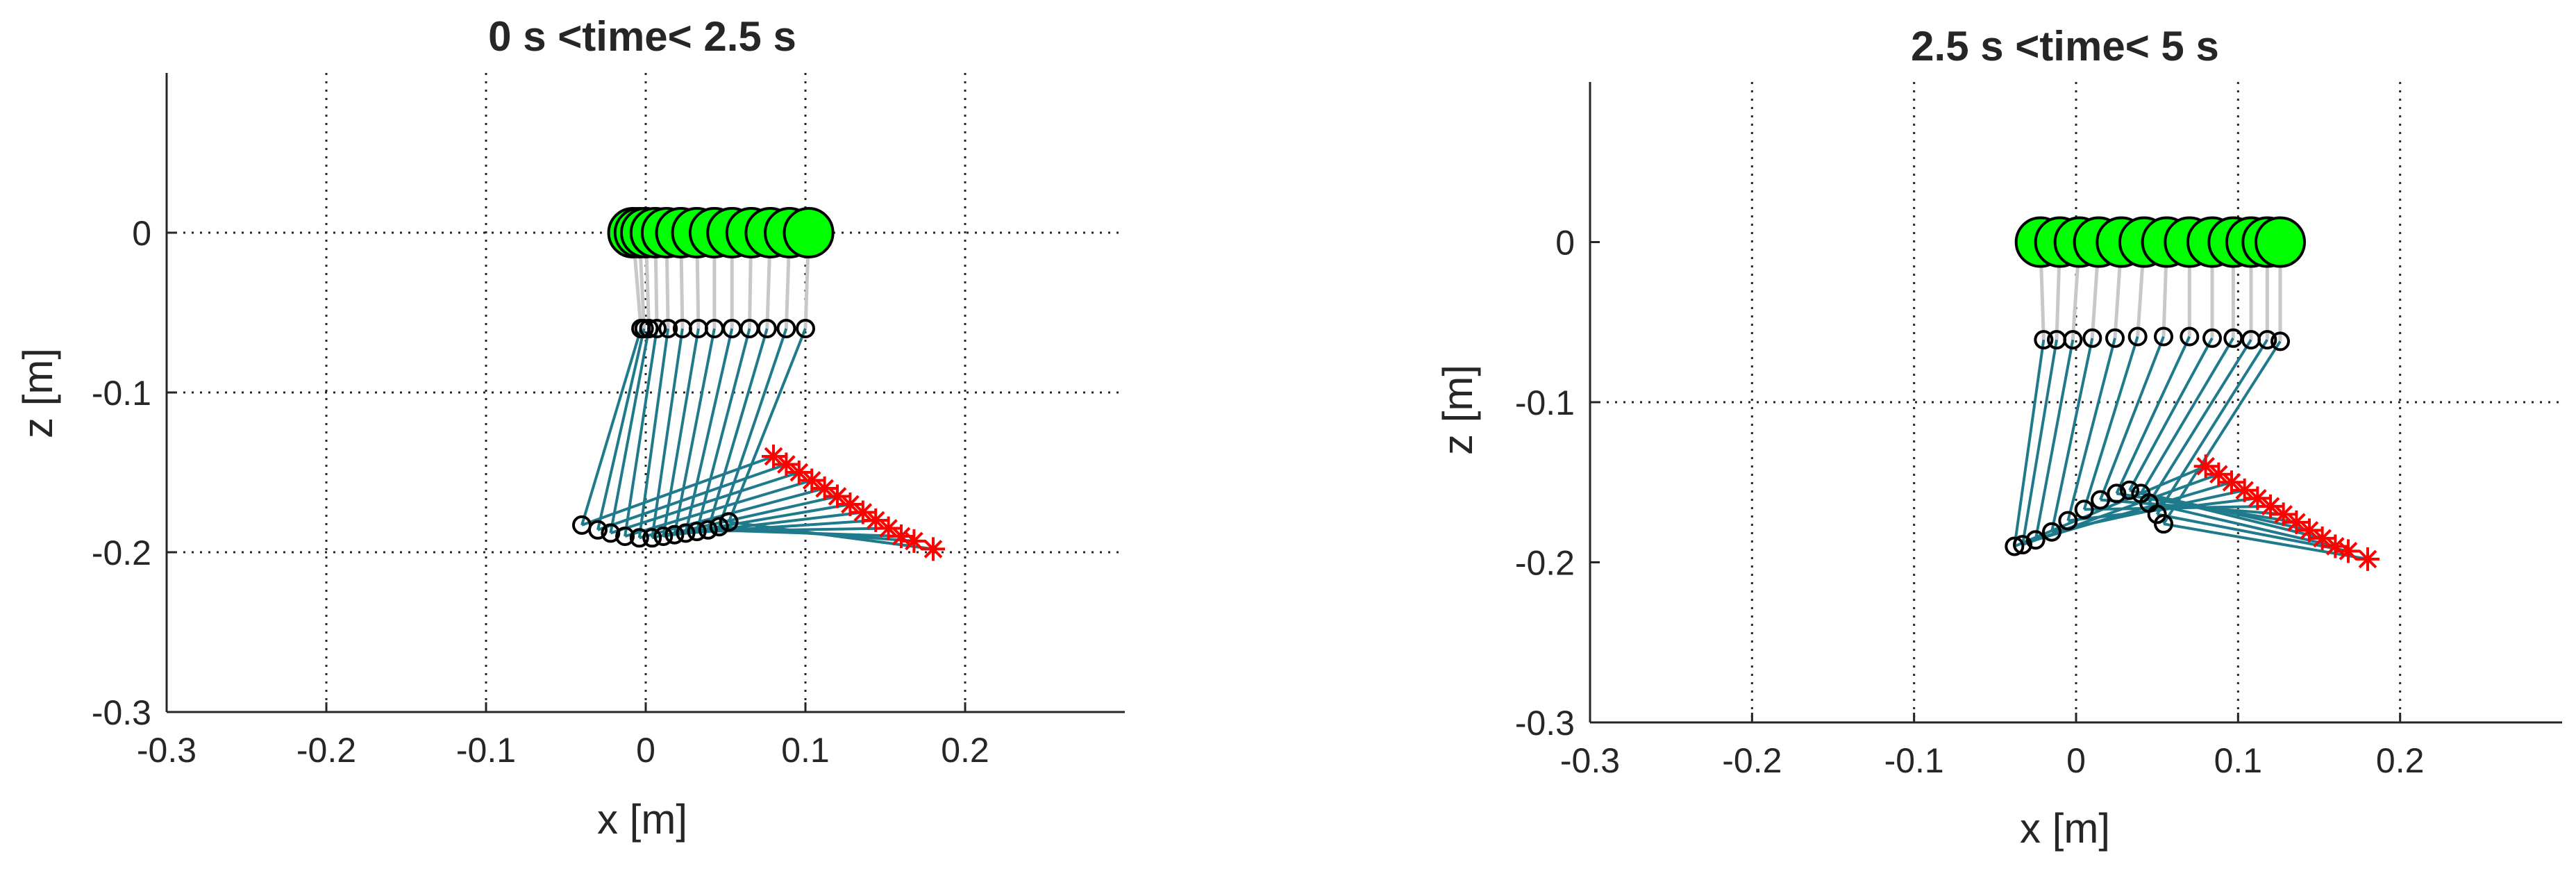 This screenshot has width=2576, height=869. What do you see at coordinates (642, 37) in the screenshot?
I see `chart-title: 0 s <time< 2.5 s` at bounding box center [642, 37].